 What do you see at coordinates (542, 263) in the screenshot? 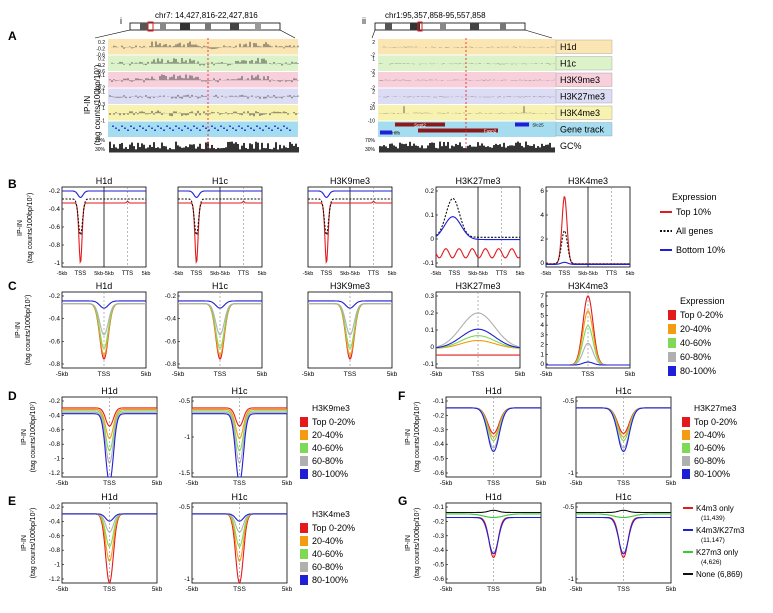
I see `panel-b-ytick: 0` at bounding box center [542, 263].